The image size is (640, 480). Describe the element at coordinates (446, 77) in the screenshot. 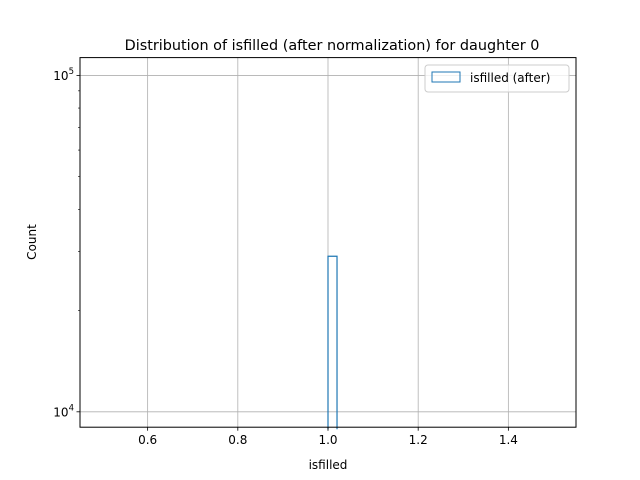

I see `legend-swatch` at that location.